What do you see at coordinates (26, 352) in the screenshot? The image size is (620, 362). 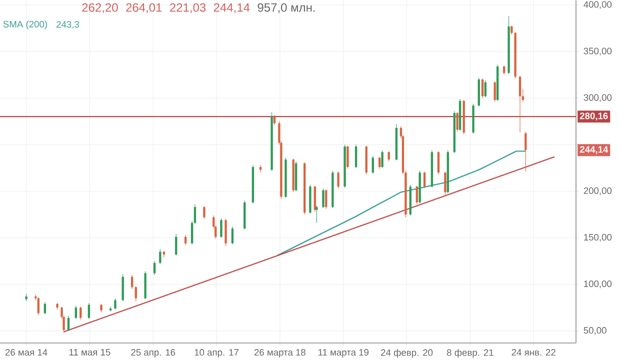 I see `x-tick-label: 26 мая 14` at bounding box center [26, 352].